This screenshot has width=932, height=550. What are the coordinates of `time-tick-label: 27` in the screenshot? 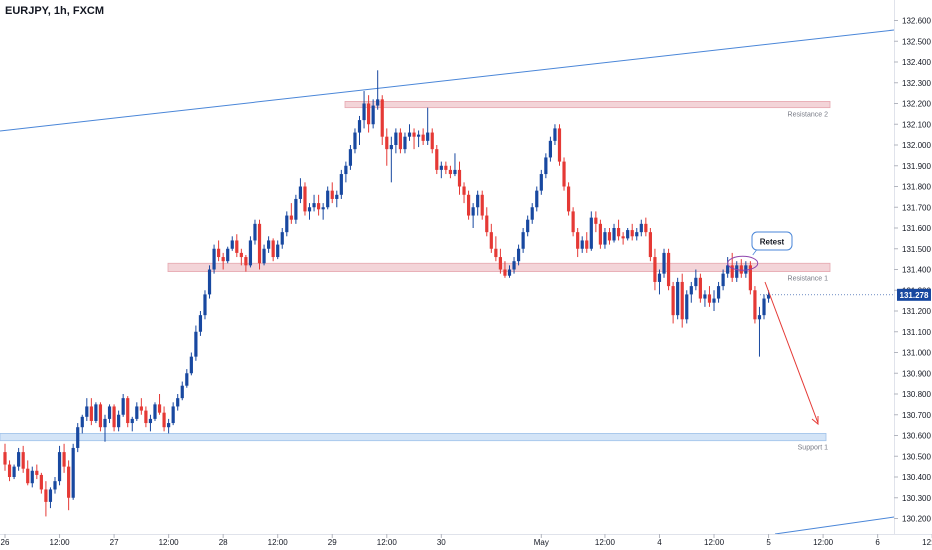 It's located at (114, 542).